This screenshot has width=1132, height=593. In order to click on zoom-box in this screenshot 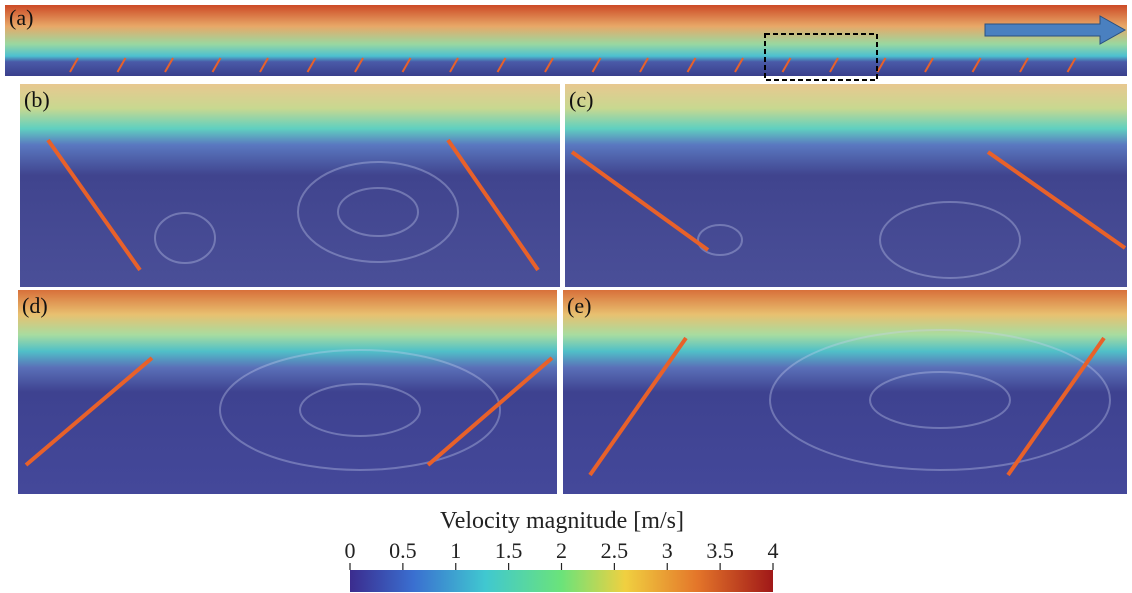, I will do `click(821, 57)`.